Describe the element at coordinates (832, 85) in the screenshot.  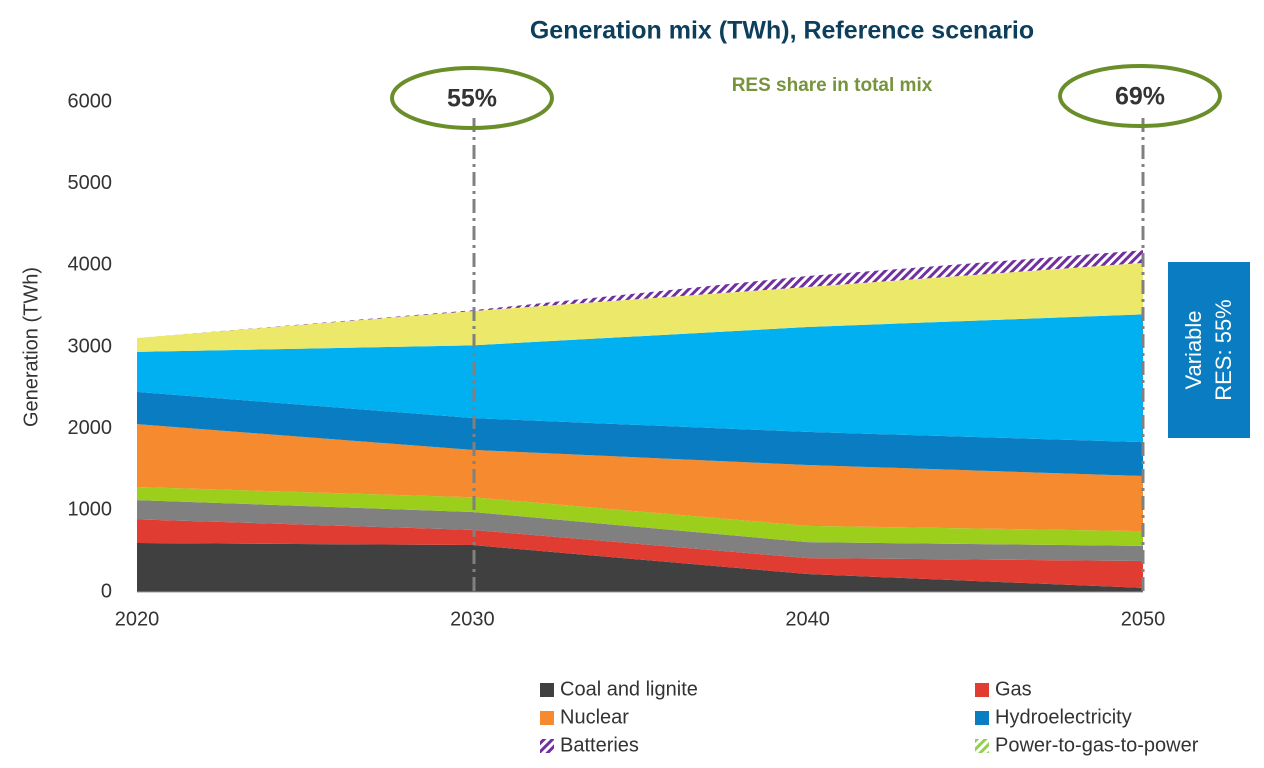
I see `annotation: RES share in total mix` at that location.